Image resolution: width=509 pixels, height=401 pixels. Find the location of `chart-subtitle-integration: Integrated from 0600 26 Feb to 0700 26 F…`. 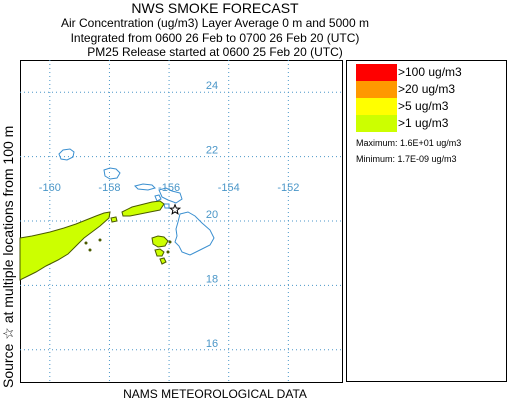

chart-subtitle-integration: Integrated from 0600 26 Feb to 0700 26 F… is located at coordinates (215, 38).